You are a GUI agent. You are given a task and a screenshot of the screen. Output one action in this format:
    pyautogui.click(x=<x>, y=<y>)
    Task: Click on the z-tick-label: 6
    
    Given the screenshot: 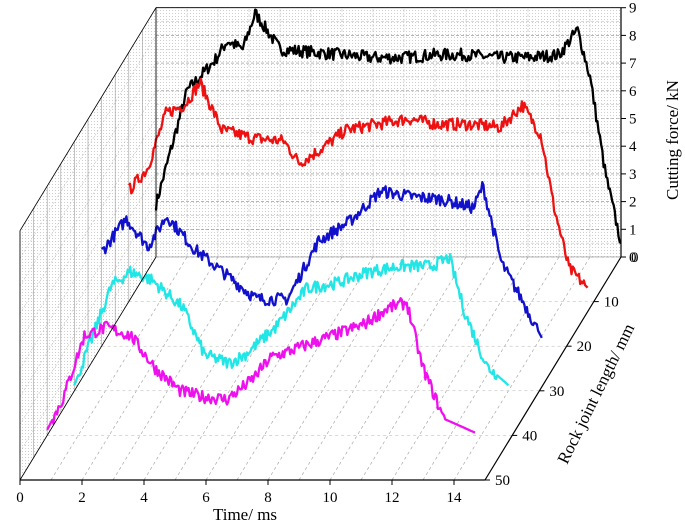 What is the action you would take?
    pyautogui.click(x=633, y=92)
    